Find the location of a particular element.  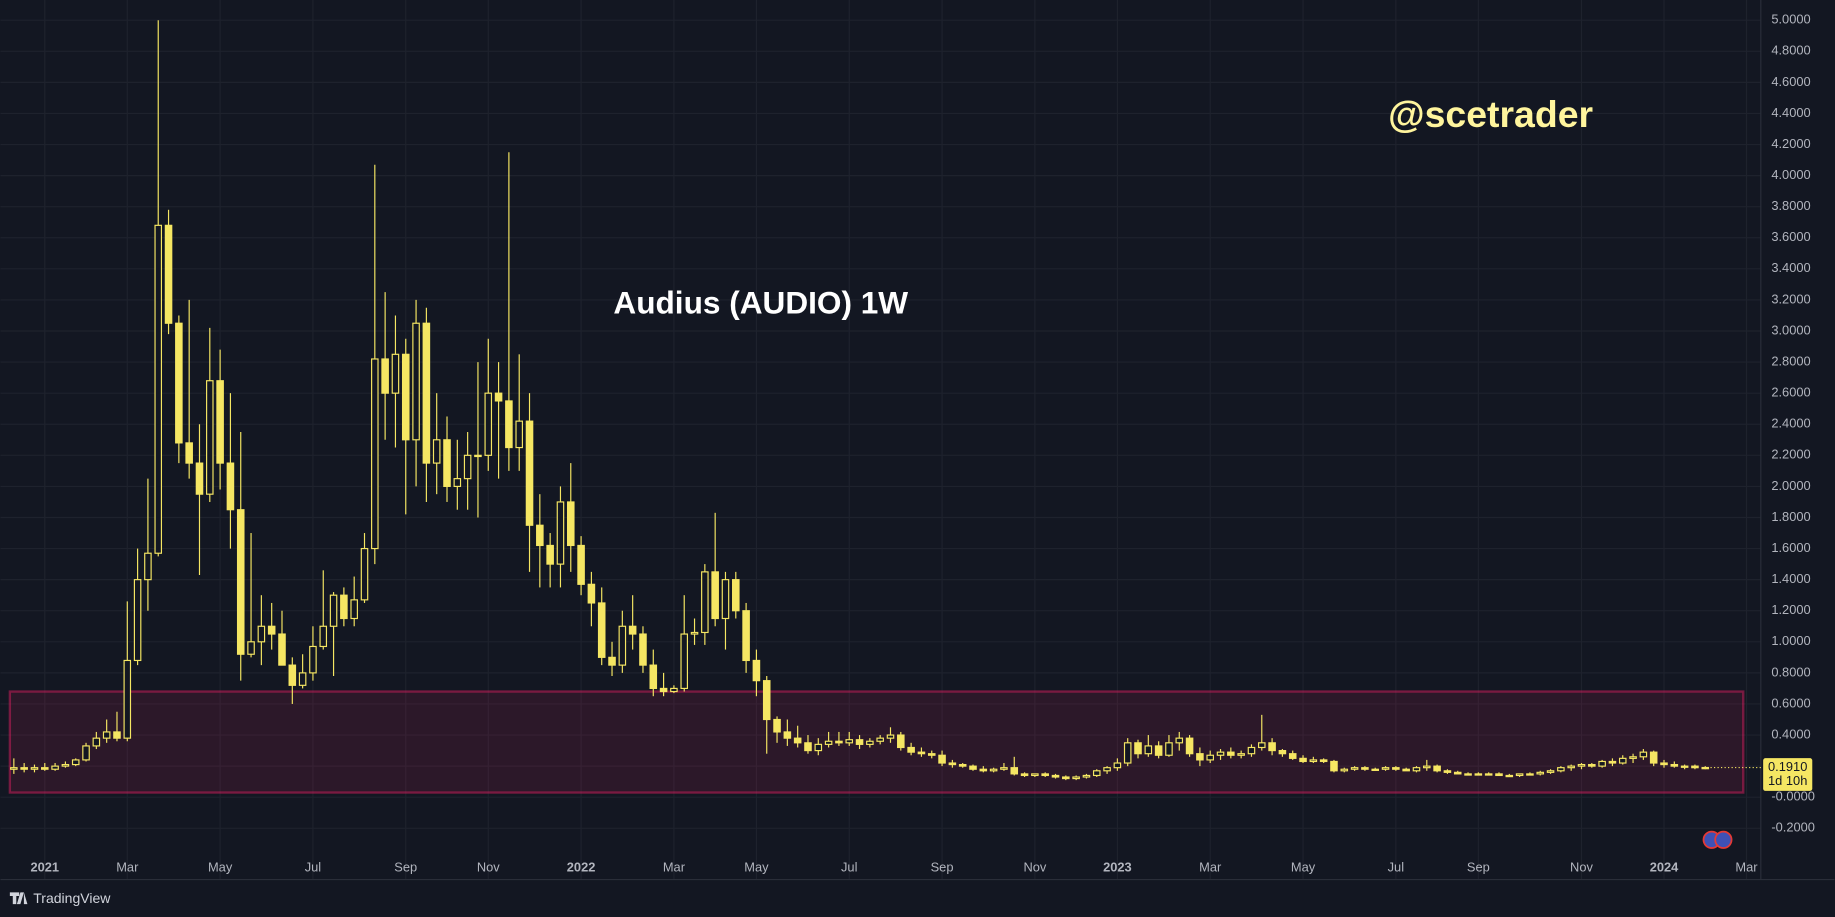

y-tick-label: 2.0000 is located at coordinates (1790, 485).